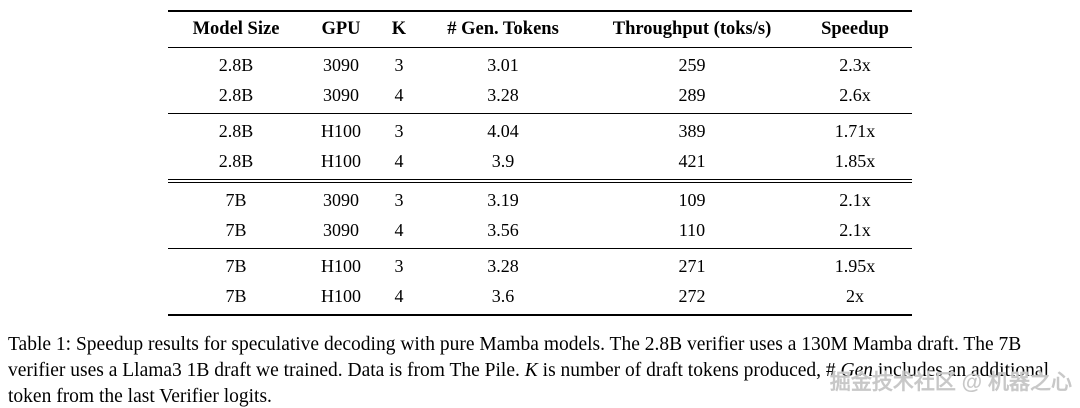 This screenshot has width=1080, height=408. I want to click on cell-throughput: 272, so click(692, 296).